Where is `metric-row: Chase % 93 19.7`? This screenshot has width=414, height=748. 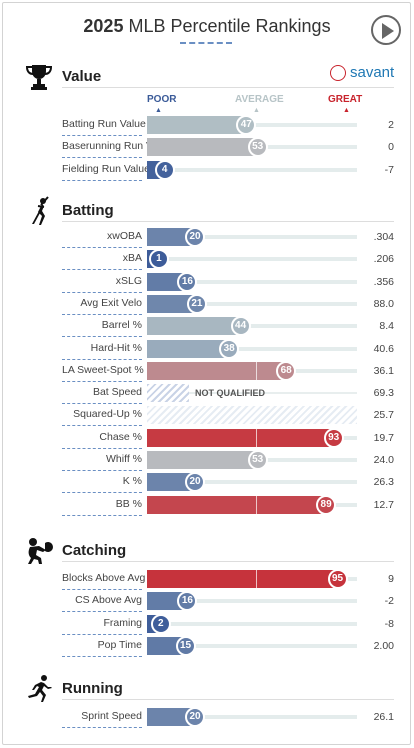
metric-row: Chase % 93 19.7 is located at coordinates (228, 438).